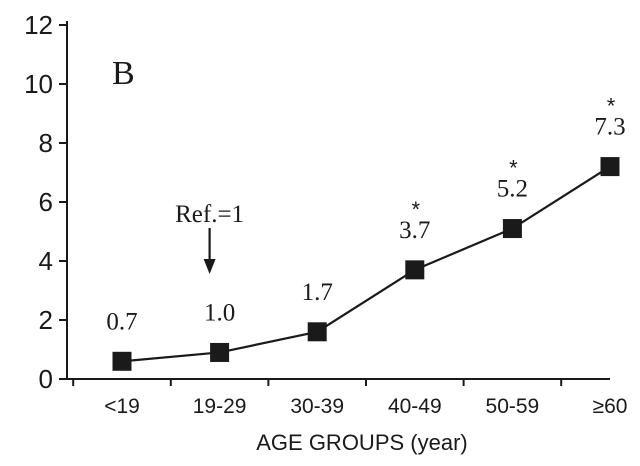 This screenshot has width=640, height=466. Describe the element at coordinates (512, 189) in the screenshot. I see `data-label: 5.2` at that location.